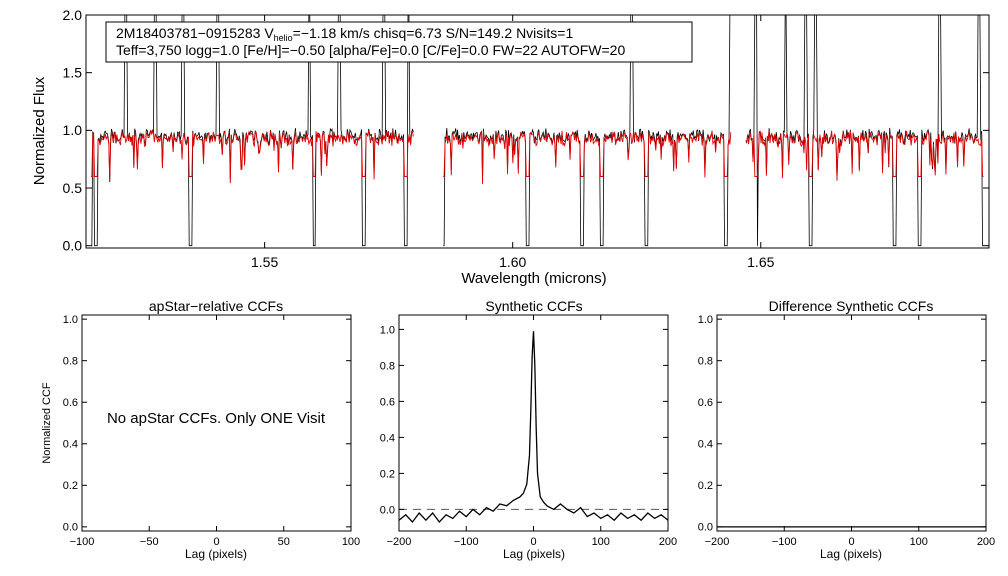  Describe the element at coordinates (216, 554) in the screenshot. I see `apstar-ccf-x-label: Lag (pixels)` at that location.